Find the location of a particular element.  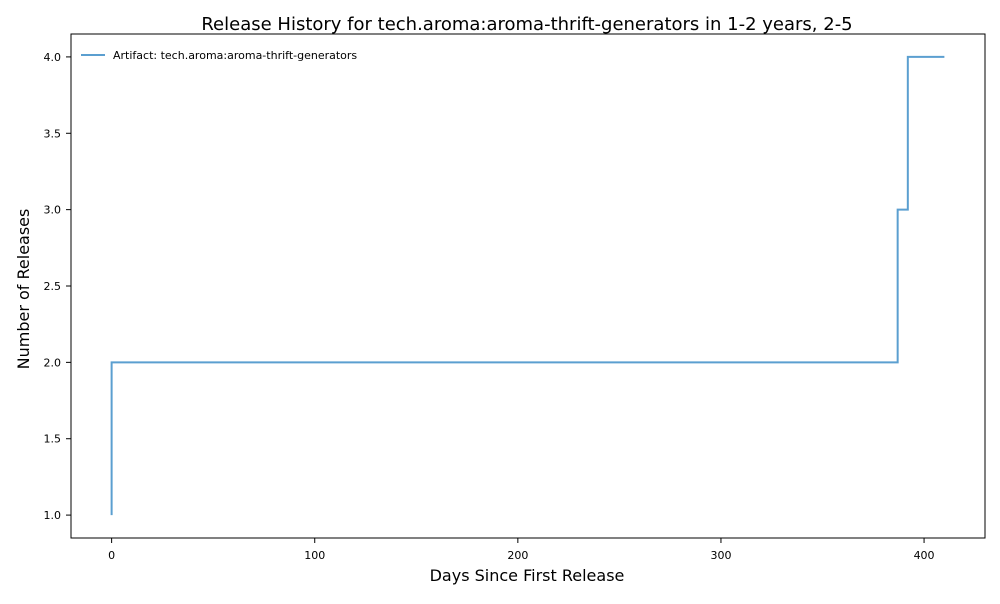

x-axis-label: Days Since First Release is located at coordinates (527, 575).